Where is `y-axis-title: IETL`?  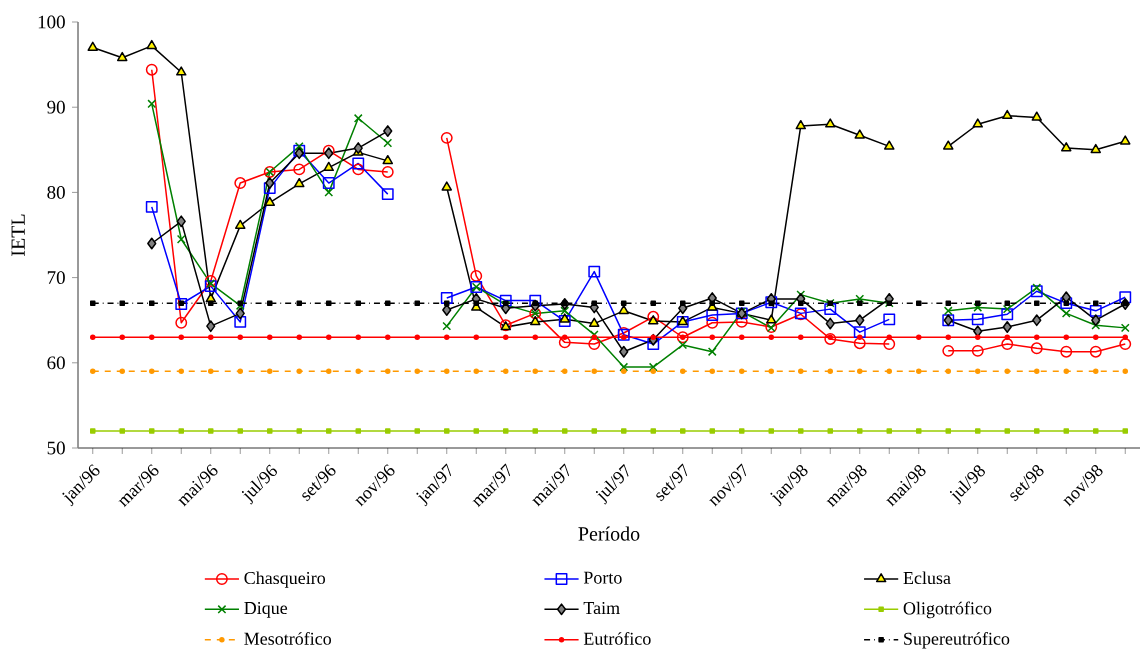 y-axis-title: IETL is located at coordinates (18, 235).